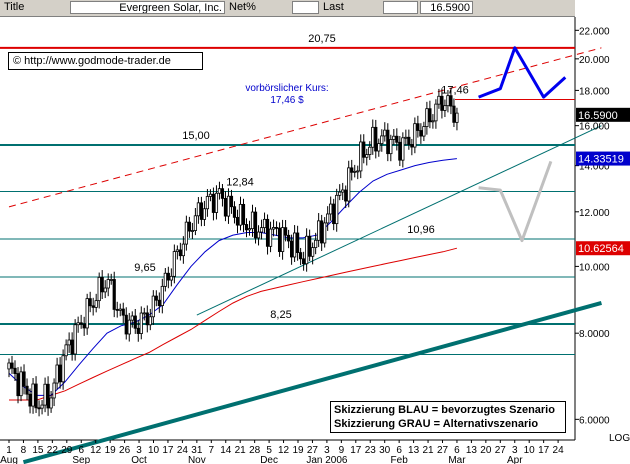 This screenshot has width=630, height=464. What do you see at coordinates (280, 315) in the screenshot?
I see `level-label: 8,25` at bounding box center [280, 315].